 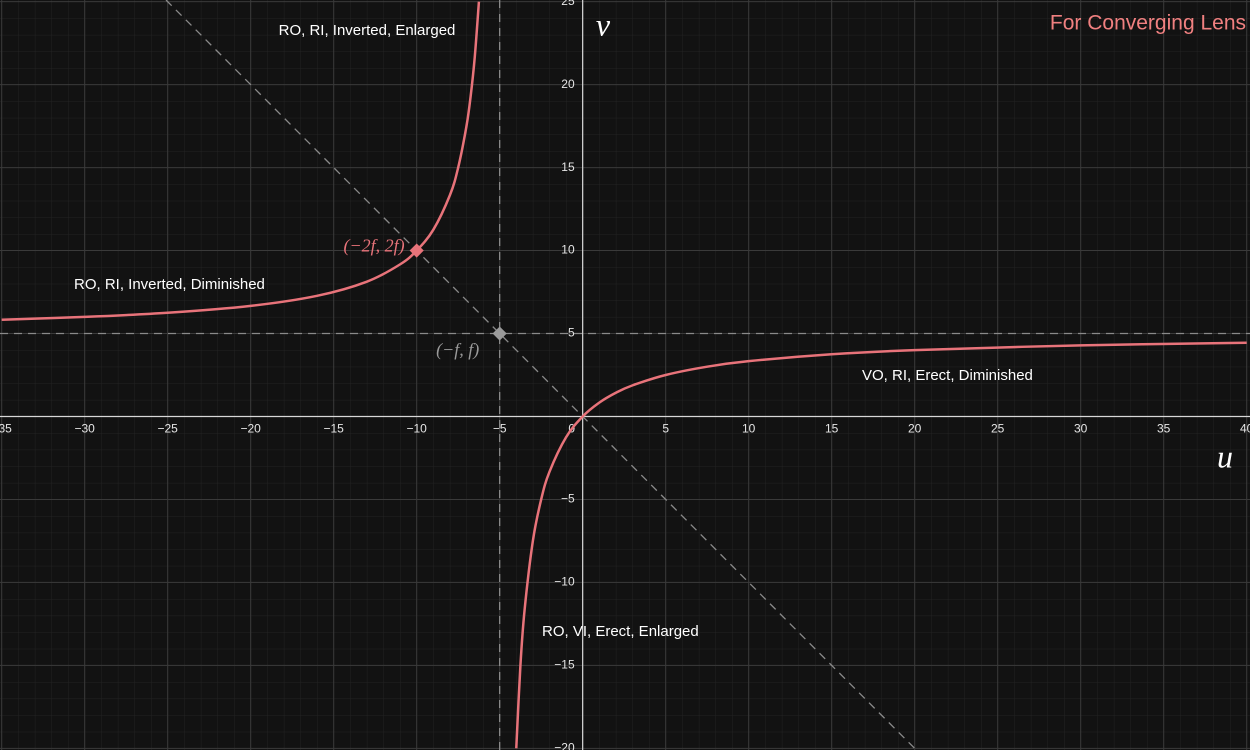 What do you see at coordinates (167, 429) in the screenshot?
I see `x-tick-label: −25` at bounding box center [167, 429].